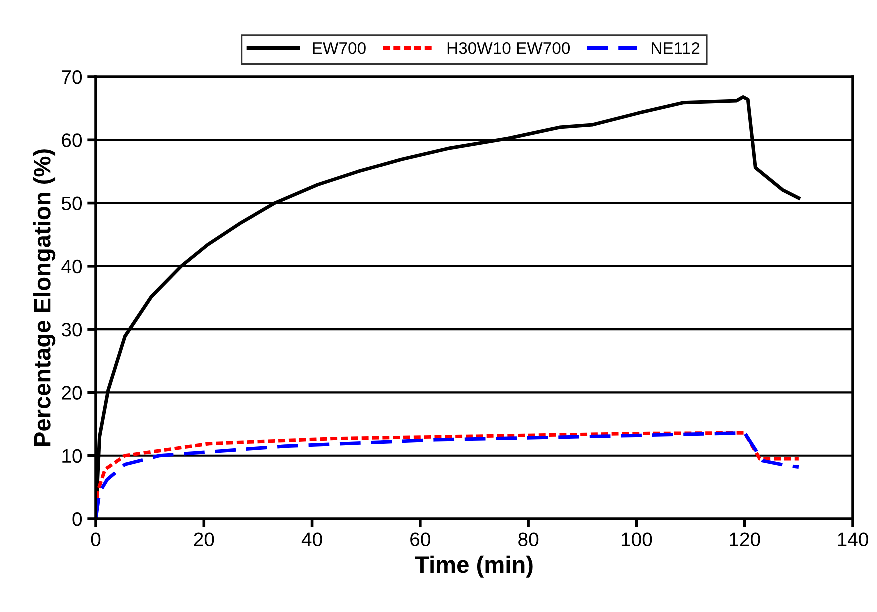 The width and height of the screenshot is (877, 612). Describe the element at coordinates (853, 539) in the screenshot. I see `x-tick-label: 140` at that location.